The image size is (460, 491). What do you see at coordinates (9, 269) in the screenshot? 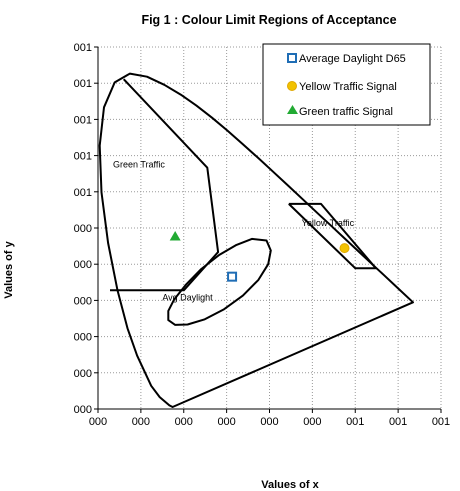
I see `y-axis-label: Values of y` at bounding box center [9, 269].